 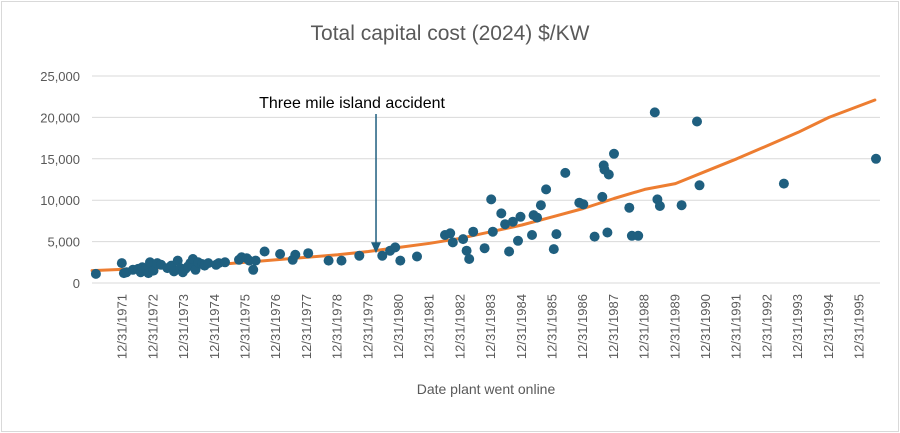 What do you see at coordinates (376, 248) in the screenshot?
I see `annotation-arrow-head` at bounding box center [376, 248].